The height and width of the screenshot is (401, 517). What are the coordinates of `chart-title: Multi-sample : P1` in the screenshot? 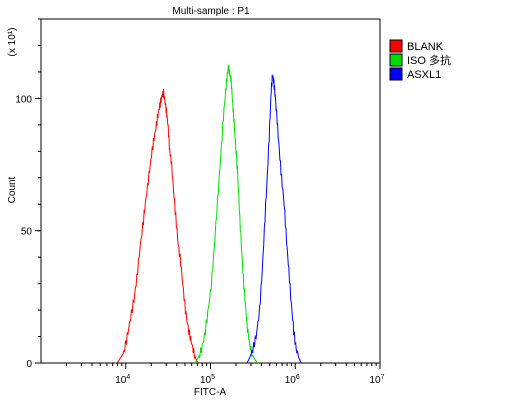 It's located at (211, 11).